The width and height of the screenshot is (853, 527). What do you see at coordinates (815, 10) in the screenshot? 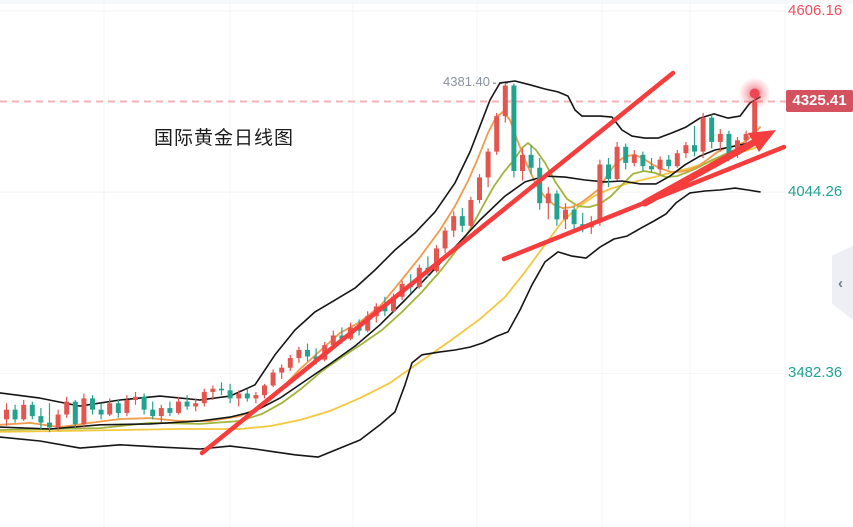
I see `axis-label-upper: 4606.16` at bounding box center [815, 10].